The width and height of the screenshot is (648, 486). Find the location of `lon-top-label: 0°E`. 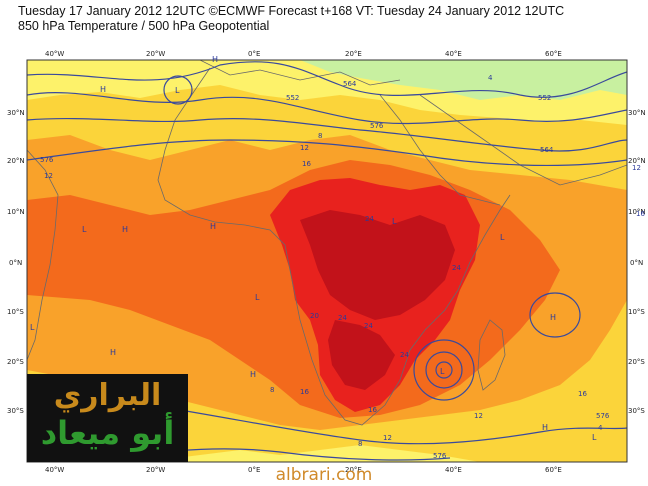

lon-top-label: 0°E is located at coordinates (254, 54).